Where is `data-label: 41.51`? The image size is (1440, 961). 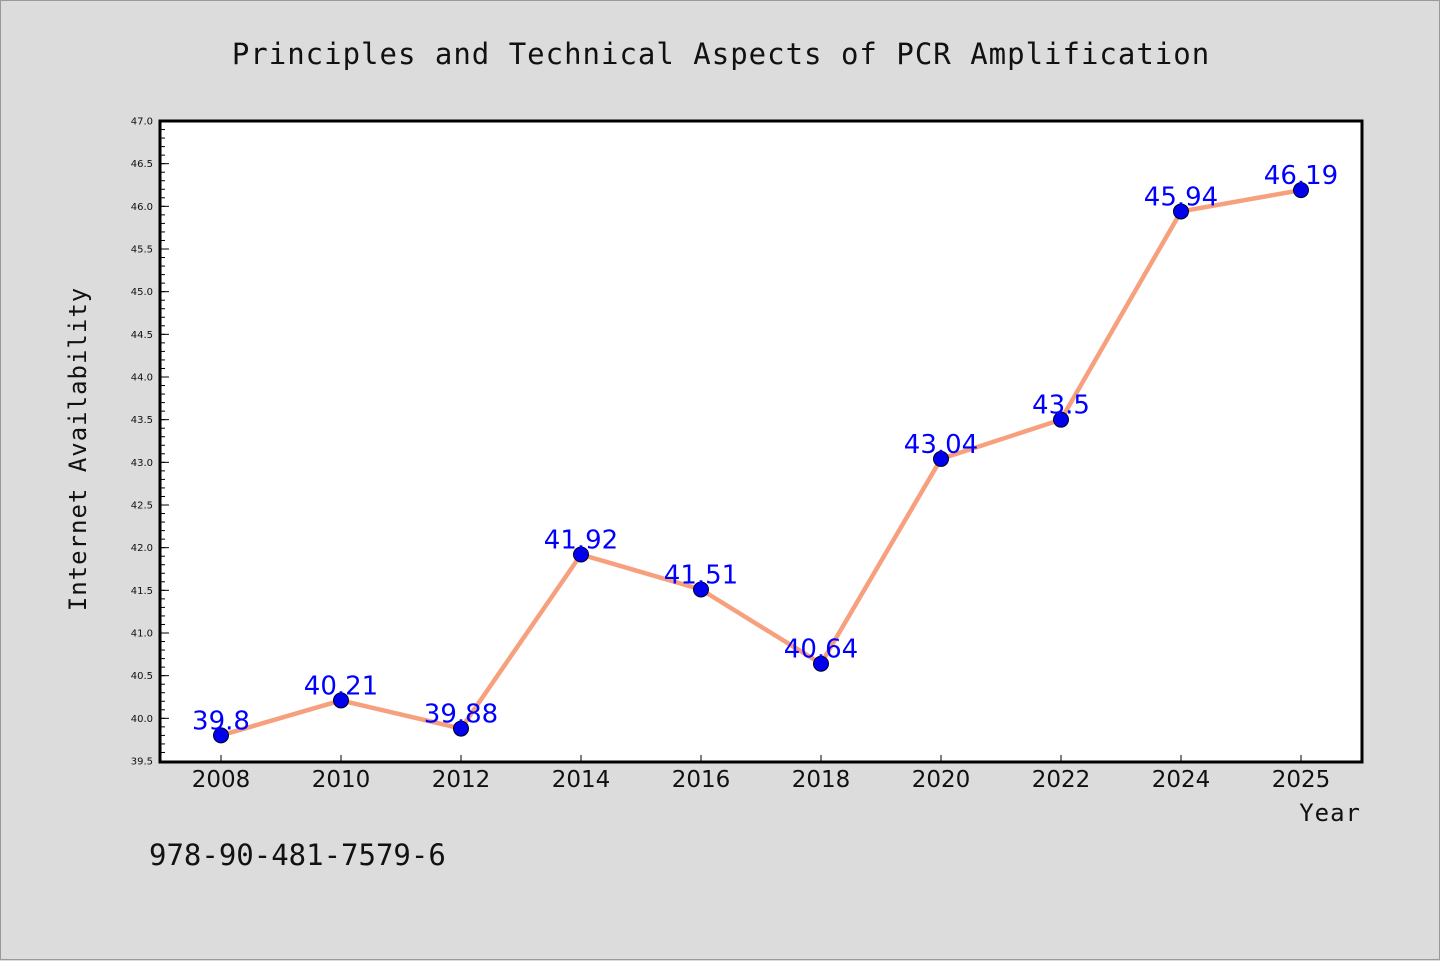
data-label: 41.51 is located at coordinates (701, 575).